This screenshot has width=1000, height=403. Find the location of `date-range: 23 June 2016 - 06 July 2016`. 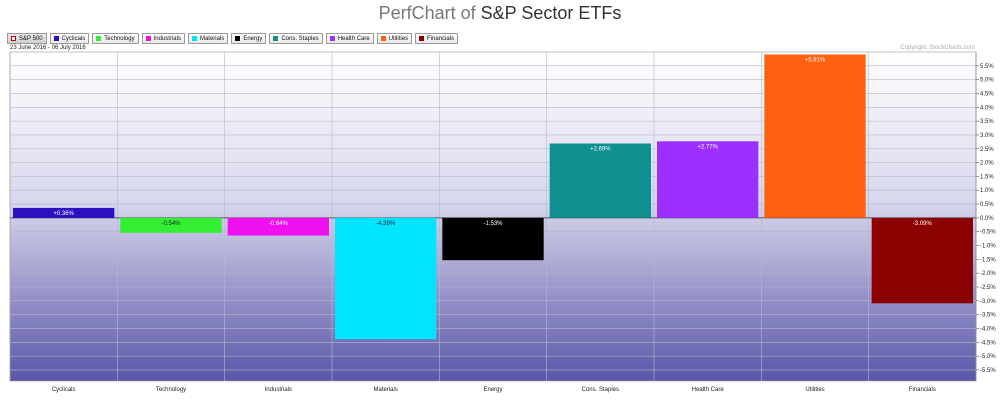

date-range: 23 June 2016 - 06 July 2016 is located at coordinates (48, 48).